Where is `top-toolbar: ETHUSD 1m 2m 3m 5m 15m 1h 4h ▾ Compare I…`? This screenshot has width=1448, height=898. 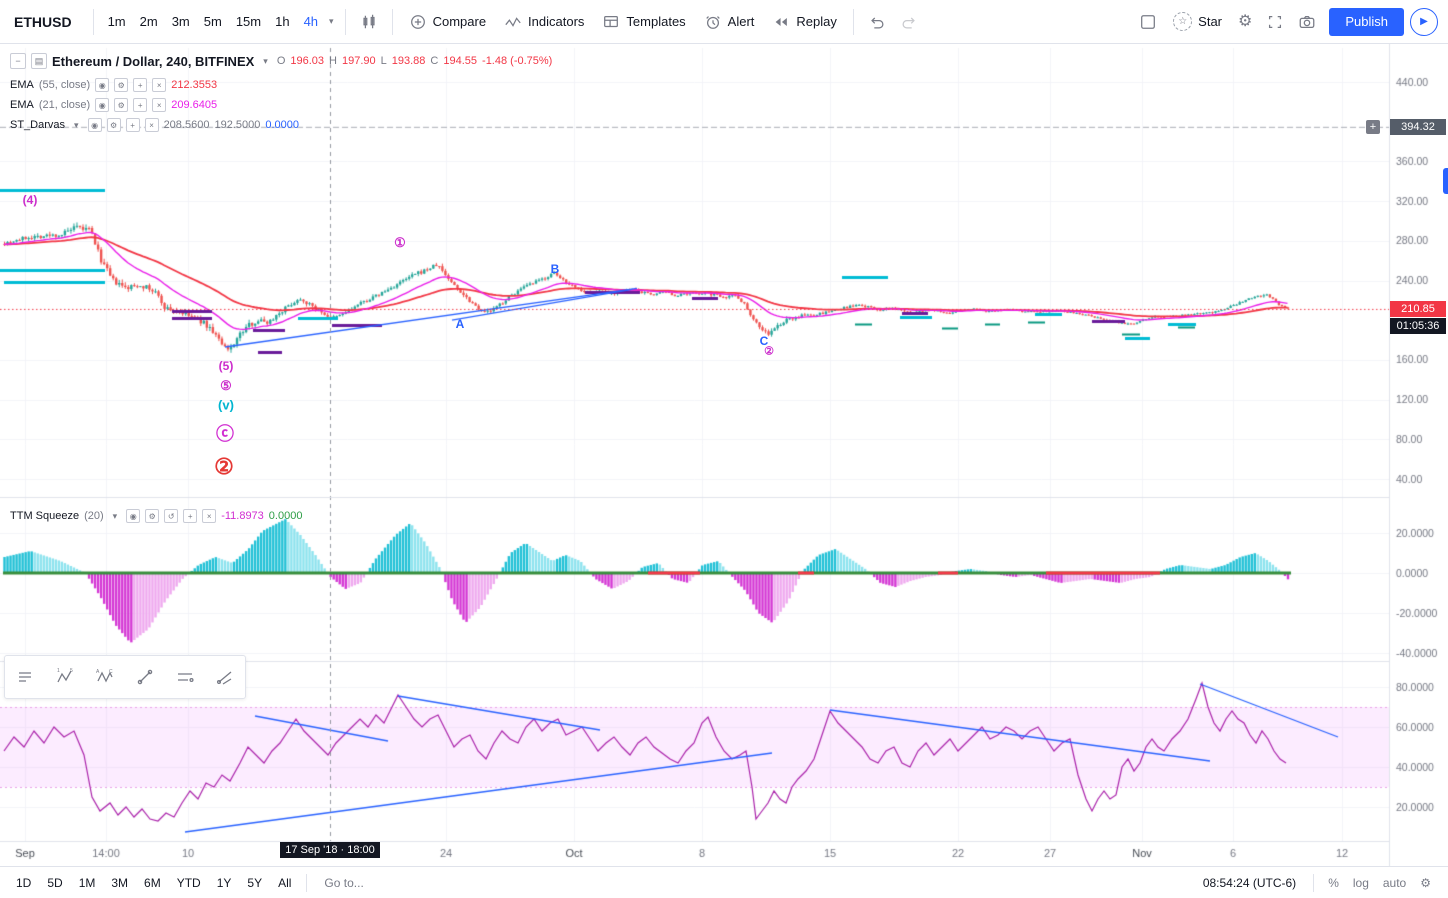 top-toolbar: ETHUSD 1m 2m 3m 5m 15m 1h 4h ▾ Compare I… is located at coordinates (724, 22).